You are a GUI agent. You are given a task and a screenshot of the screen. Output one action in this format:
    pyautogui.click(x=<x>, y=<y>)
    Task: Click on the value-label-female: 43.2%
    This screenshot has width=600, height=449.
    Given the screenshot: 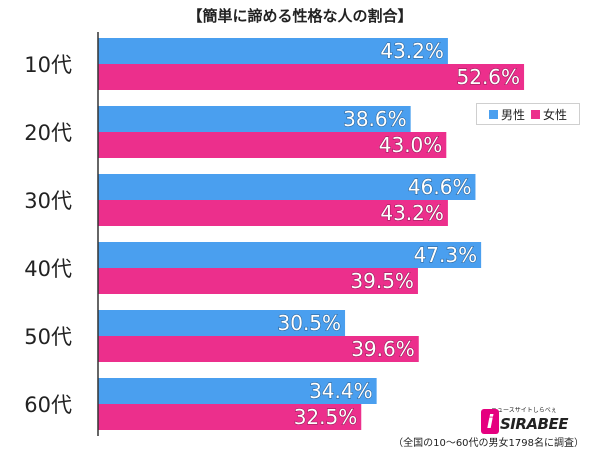 What is the action you would take?
    pyautogui.click(x=412, y=213)
    